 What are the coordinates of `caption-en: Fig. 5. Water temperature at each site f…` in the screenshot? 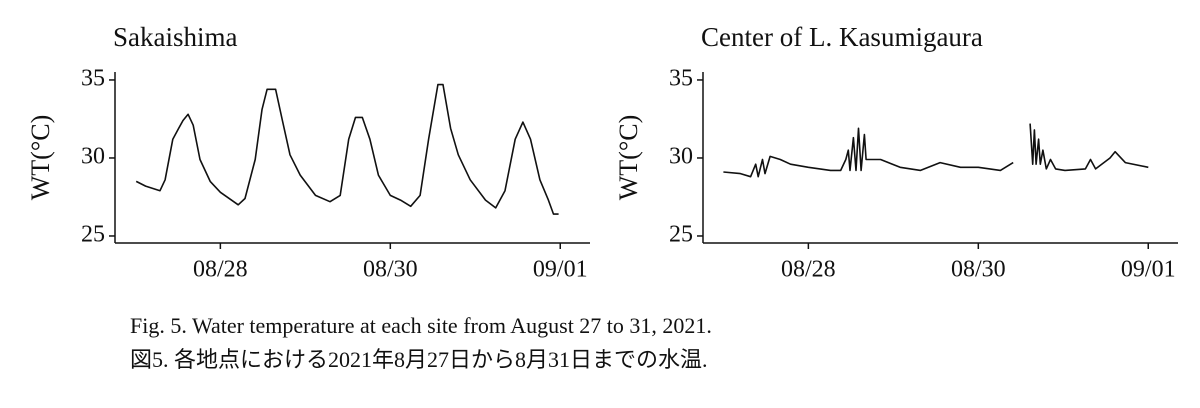 It's located at (421, 325).